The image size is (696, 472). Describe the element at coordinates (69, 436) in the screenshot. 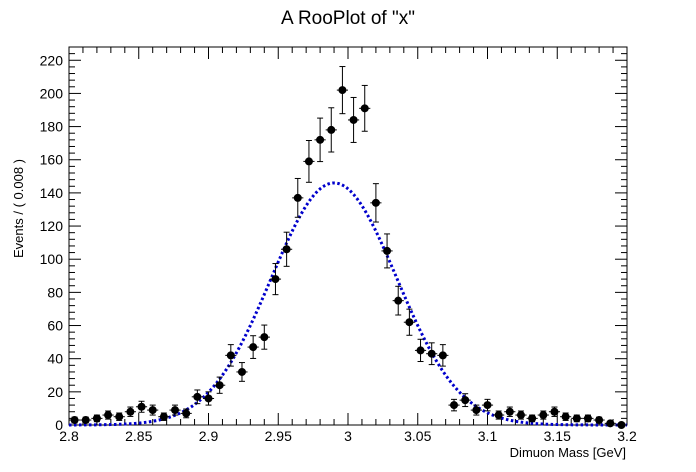

I see `x-tick-label: 2.8` at that location.